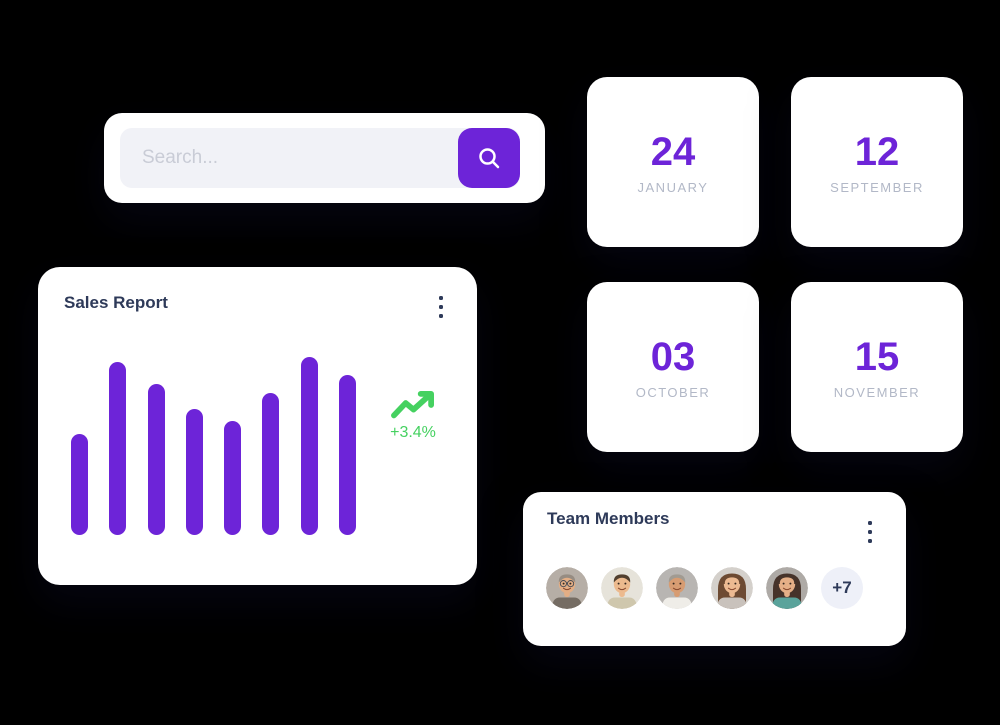 This screenshot has height=725, width=1000. Describe the element at coordinates (413, 405) in the screenshot. I see `trending-up-icon` at that location.